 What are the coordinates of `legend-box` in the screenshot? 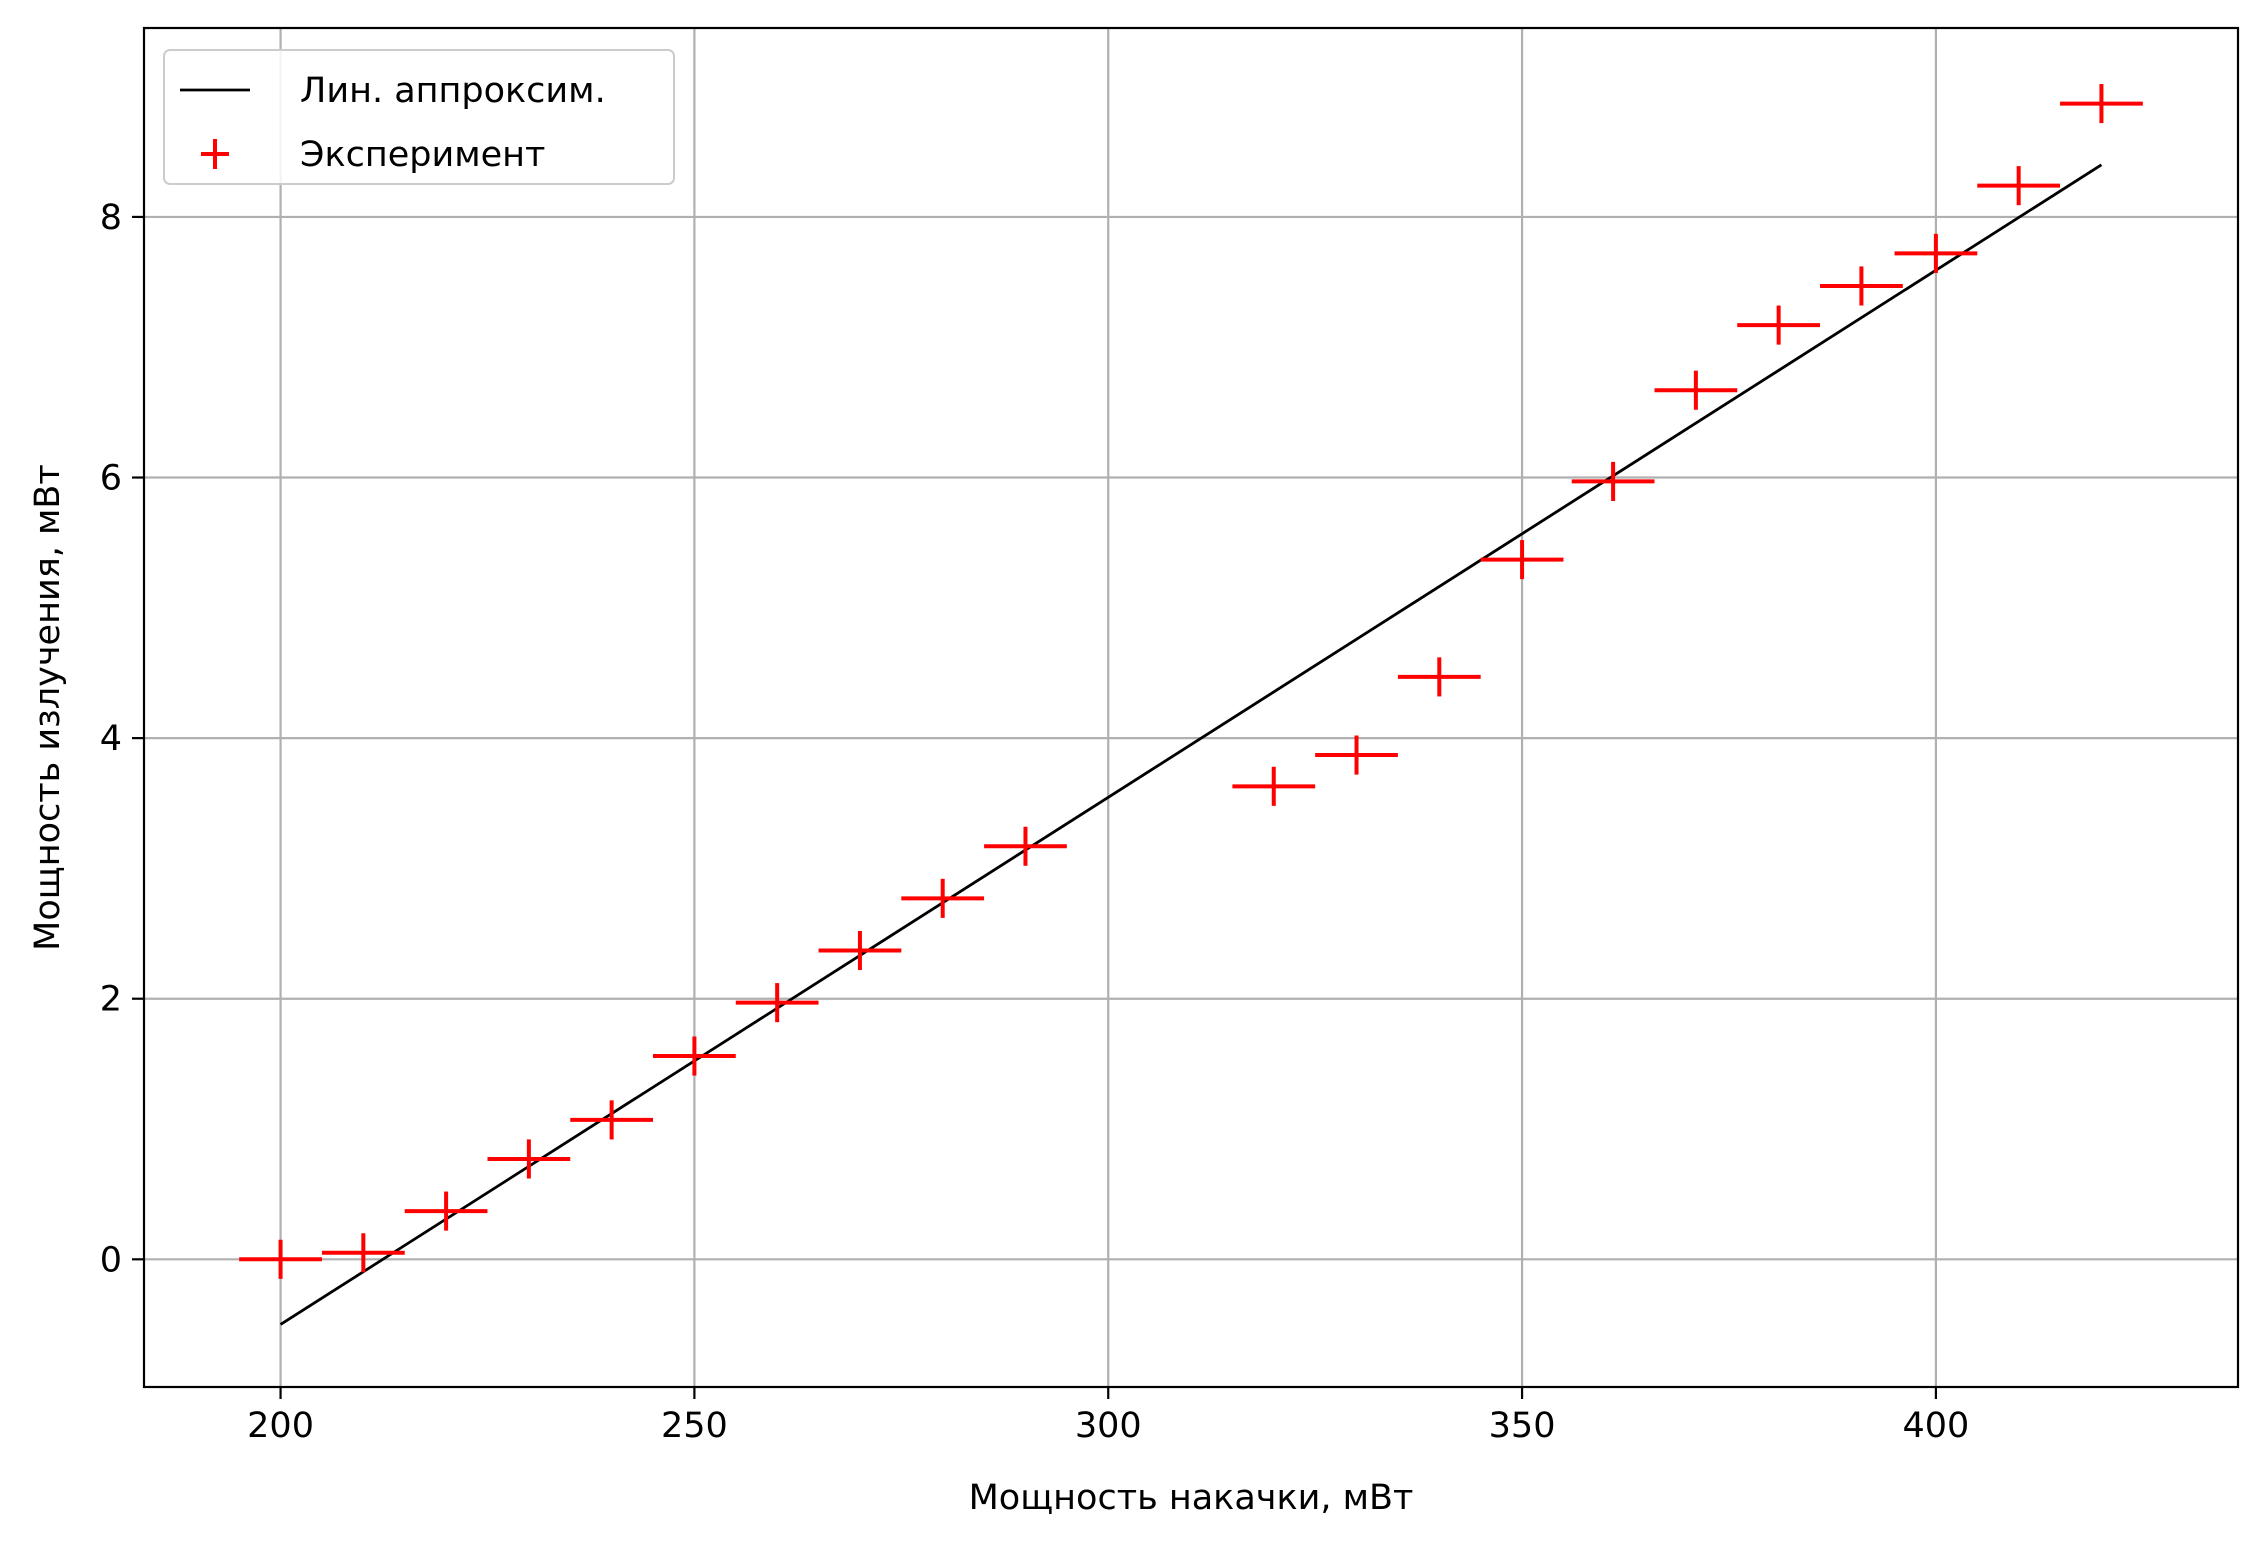 It's located at (419, 117).